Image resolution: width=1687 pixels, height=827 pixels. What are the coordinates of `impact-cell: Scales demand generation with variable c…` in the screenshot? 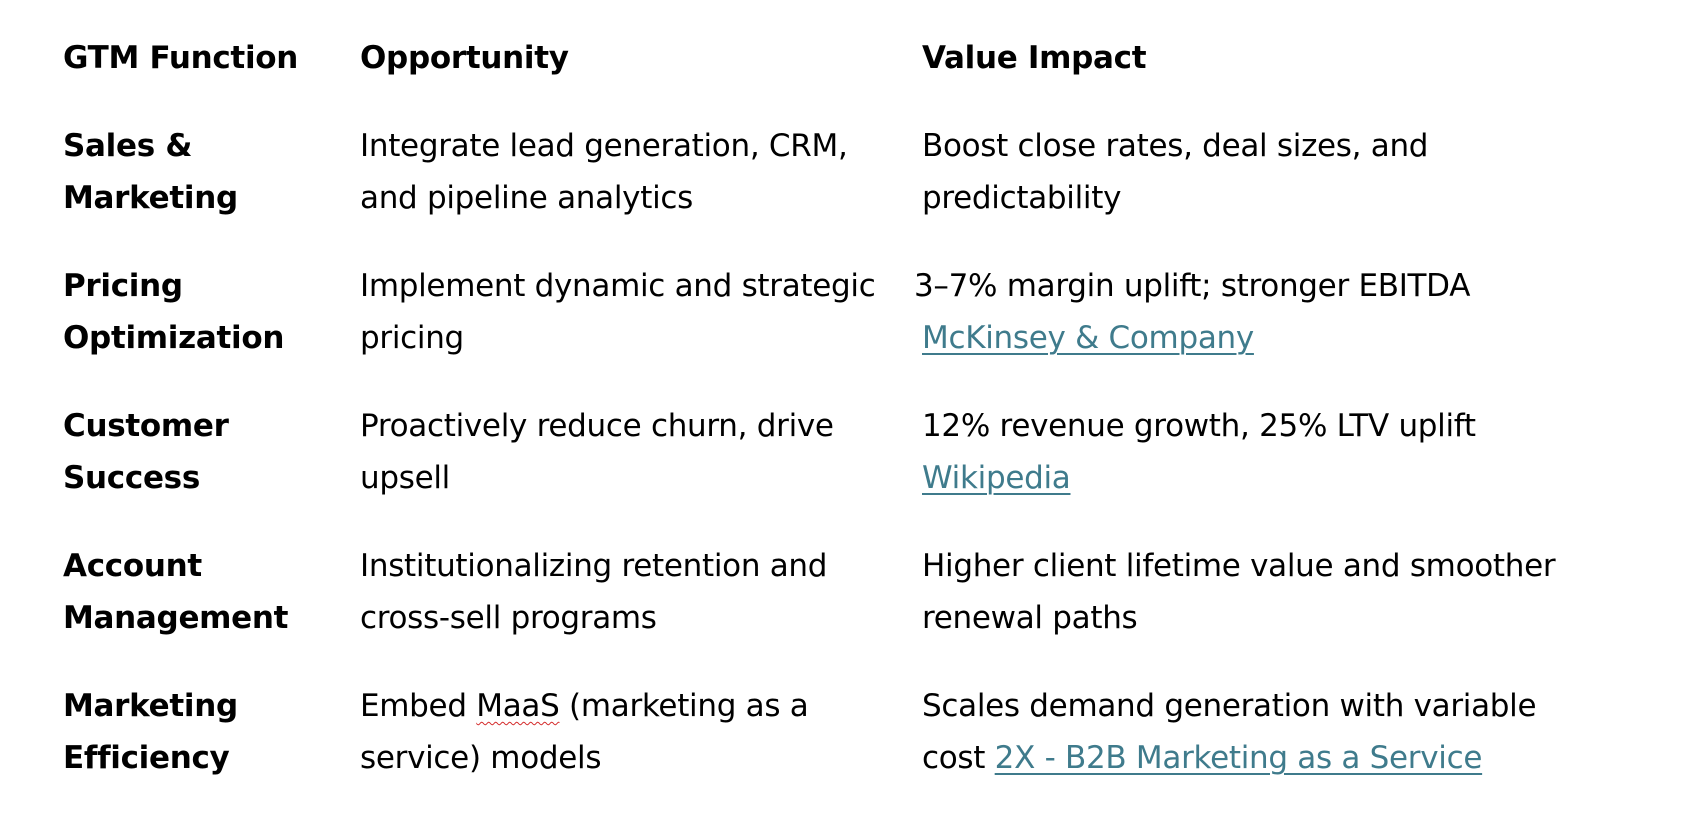 It's located at (1229, 732).